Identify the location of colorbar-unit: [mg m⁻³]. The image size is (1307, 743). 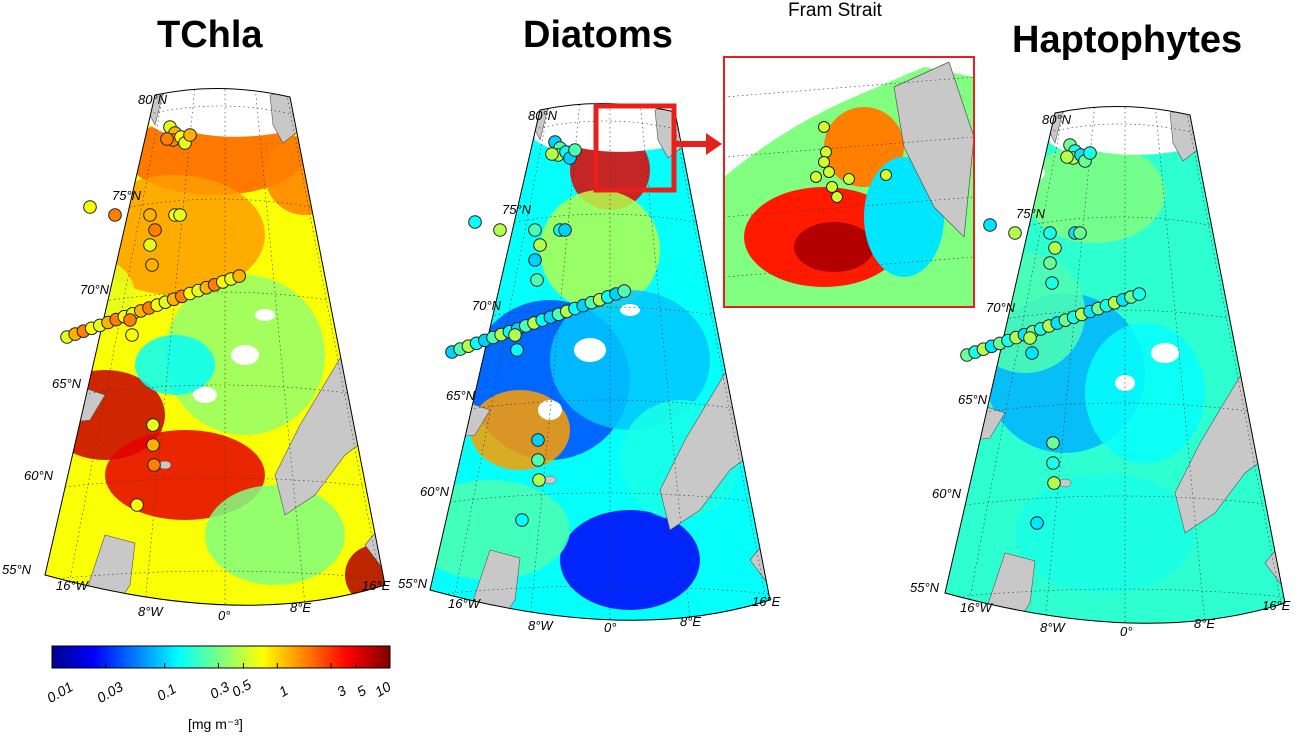
(215, 724).